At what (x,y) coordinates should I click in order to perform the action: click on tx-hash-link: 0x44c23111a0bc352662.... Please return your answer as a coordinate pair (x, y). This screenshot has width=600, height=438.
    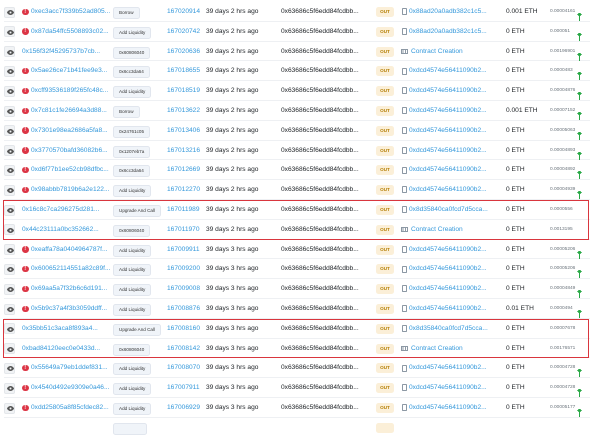
    Looking at the image, I should click on (60, 229).